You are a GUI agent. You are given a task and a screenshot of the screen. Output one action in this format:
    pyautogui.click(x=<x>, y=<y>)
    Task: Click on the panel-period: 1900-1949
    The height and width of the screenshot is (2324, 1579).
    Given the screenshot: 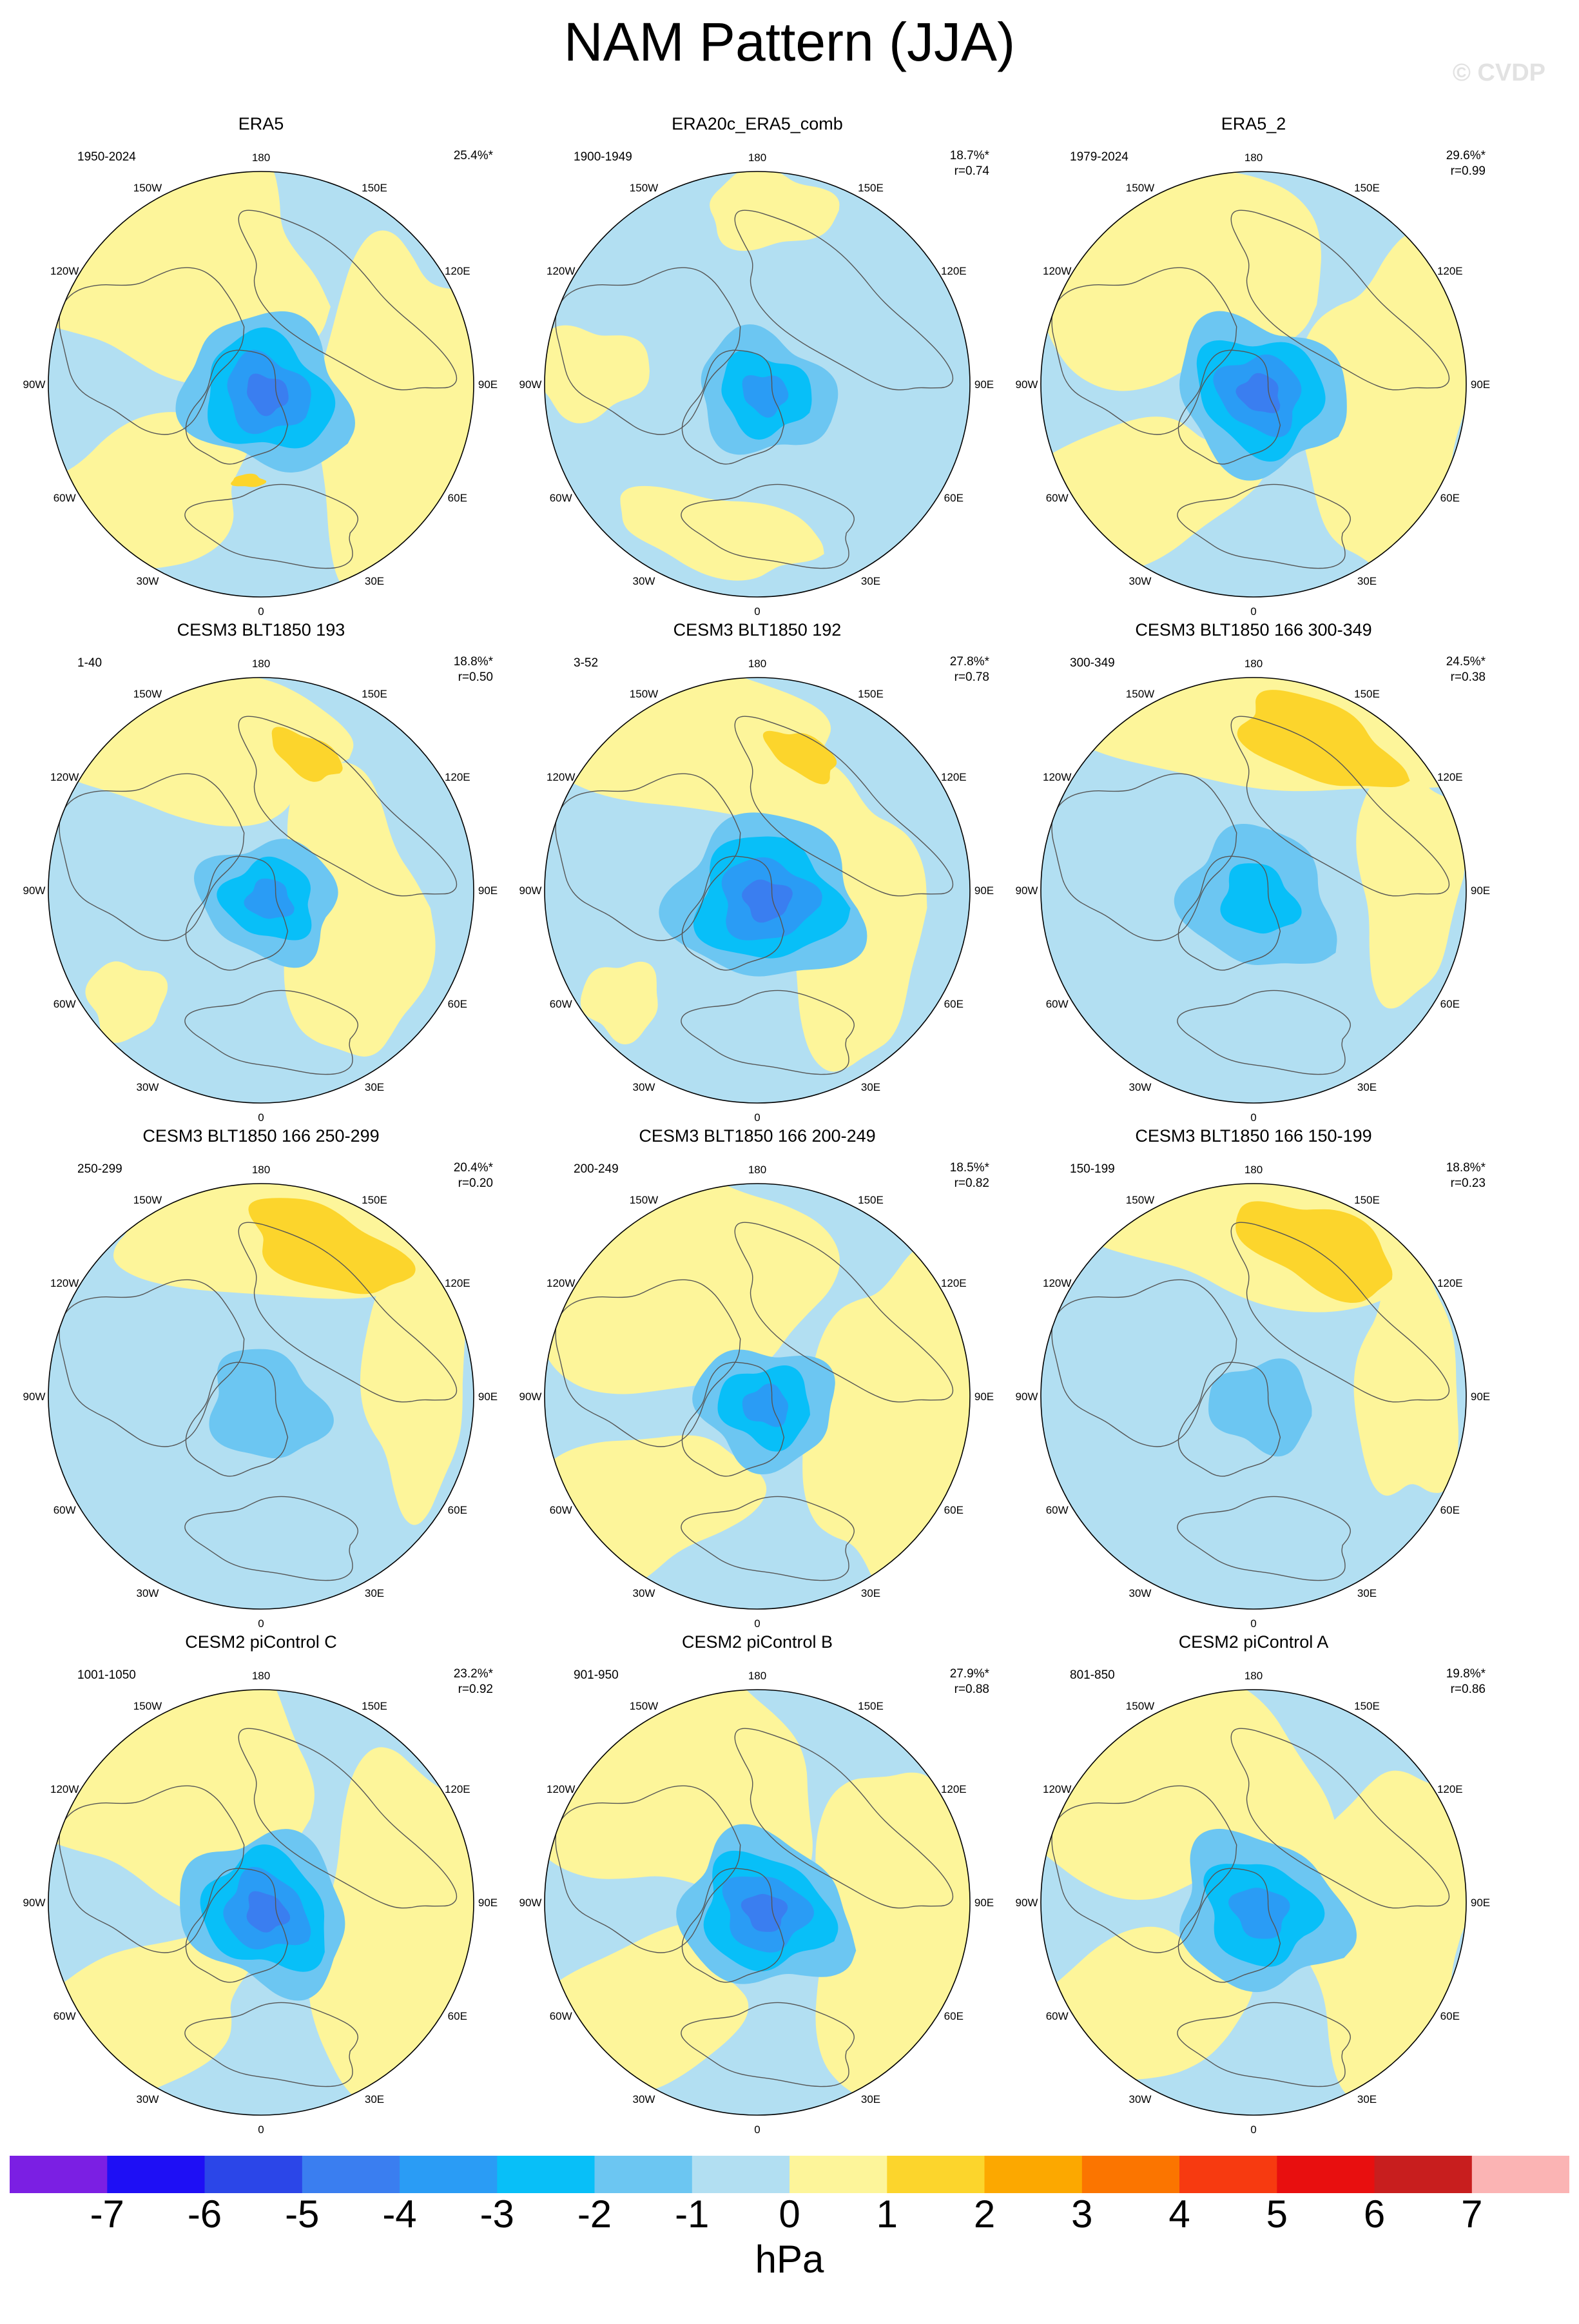 What is the action you would take?
    pyautogui.click(x=603, y=157)
    